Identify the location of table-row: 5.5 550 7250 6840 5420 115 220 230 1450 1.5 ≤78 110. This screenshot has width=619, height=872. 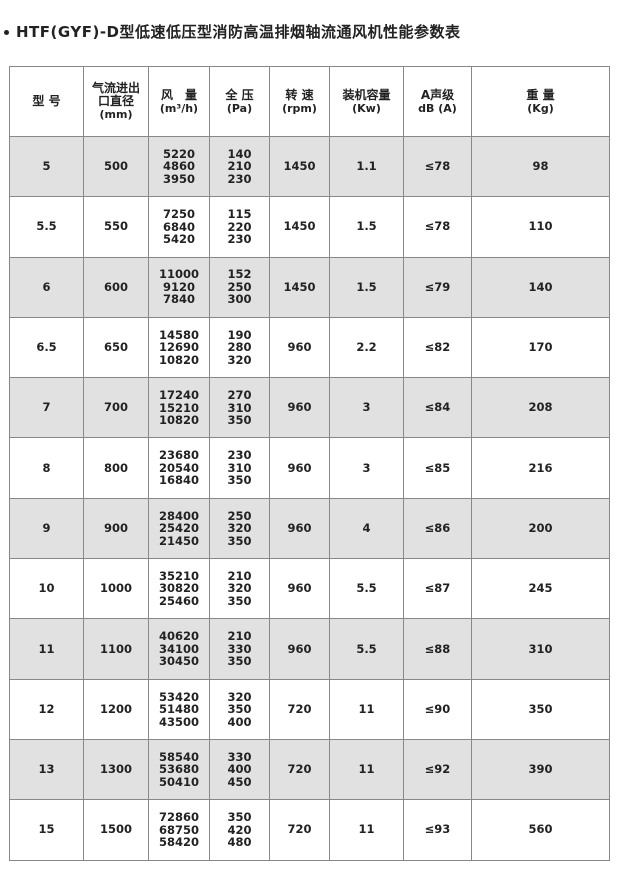
(309, 227).